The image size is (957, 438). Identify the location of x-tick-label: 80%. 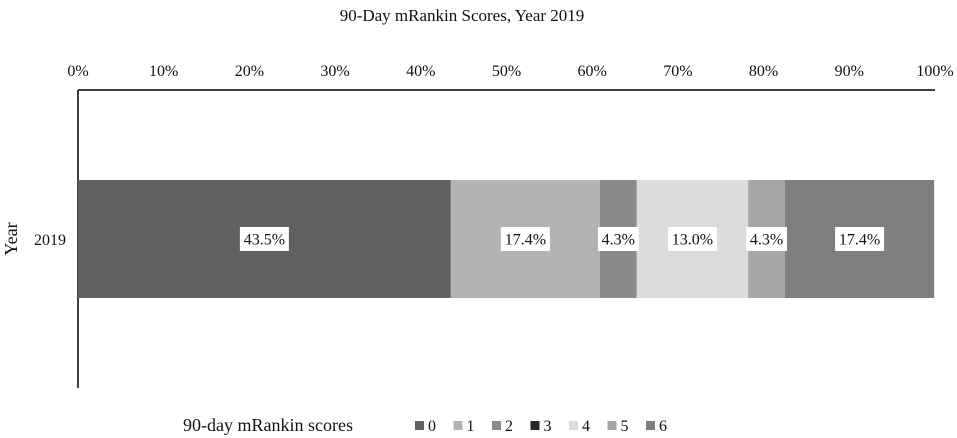
(763, 71).